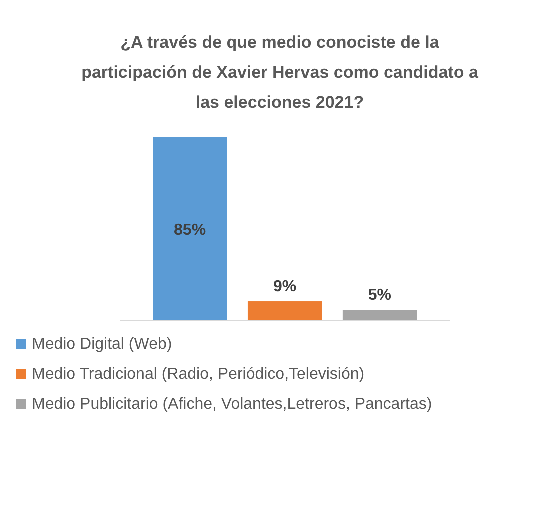 This screenshot has height=519, width=550. What do you see at coordinates (102, 344) in the screenshot?
I see `legend-label: Medio Digital (Web)` at bounding box center [102, 344].